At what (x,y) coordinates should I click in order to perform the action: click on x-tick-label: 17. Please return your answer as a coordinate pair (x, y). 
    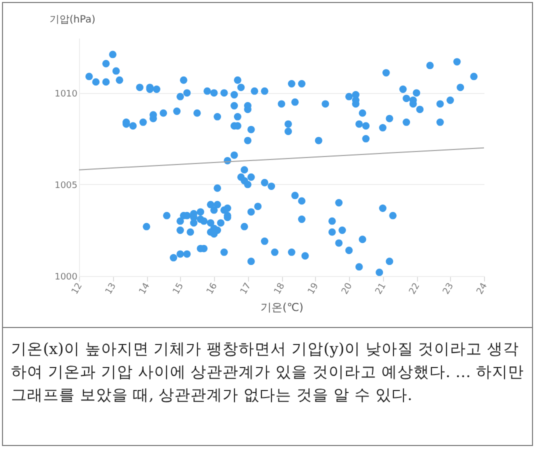
    Looking at the image, I should click on (246, 289).